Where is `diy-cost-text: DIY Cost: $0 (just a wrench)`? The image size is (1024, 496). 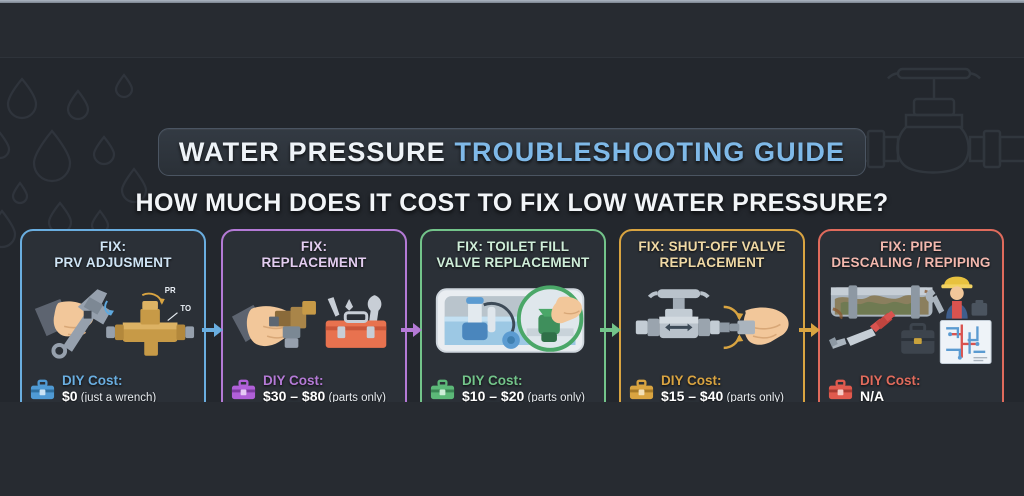
diy-cost-text: DIY Cost: $0 (just a wrench) is located at coordinates (109, 387).